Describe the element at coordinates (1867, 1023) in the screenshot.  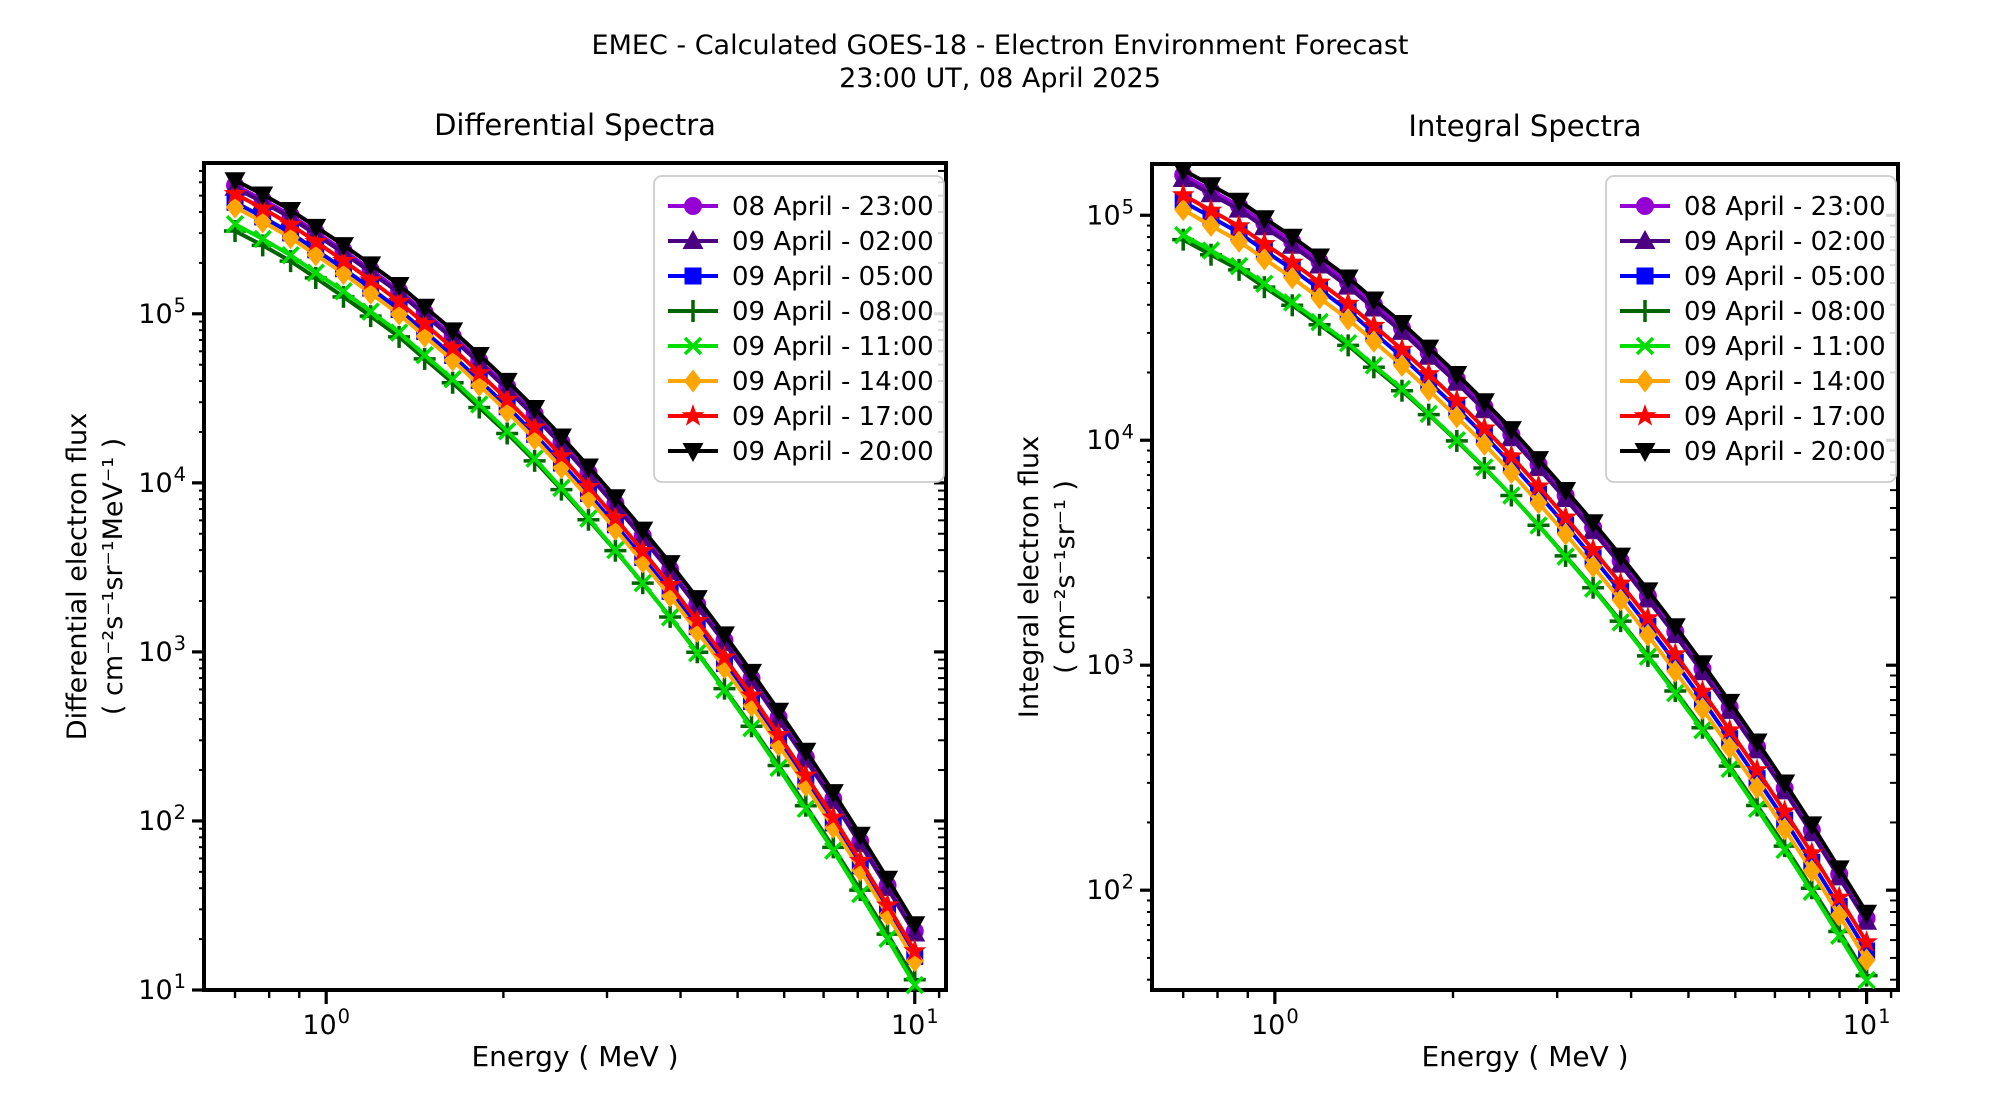
I see `tick-label: 101` at that location.